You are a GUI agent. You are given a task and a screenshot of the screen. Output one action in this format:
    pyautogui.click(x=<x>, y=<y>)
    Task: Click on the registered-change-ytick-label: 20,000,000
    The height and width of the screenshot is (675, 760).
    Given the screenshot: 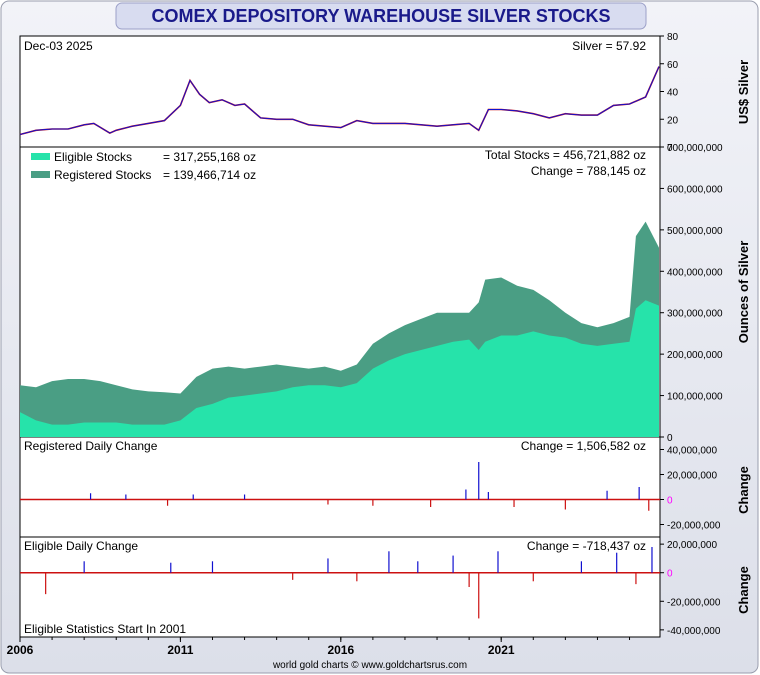 What is the action you would take?
    pyautogui.click(x=692, y=476)
    